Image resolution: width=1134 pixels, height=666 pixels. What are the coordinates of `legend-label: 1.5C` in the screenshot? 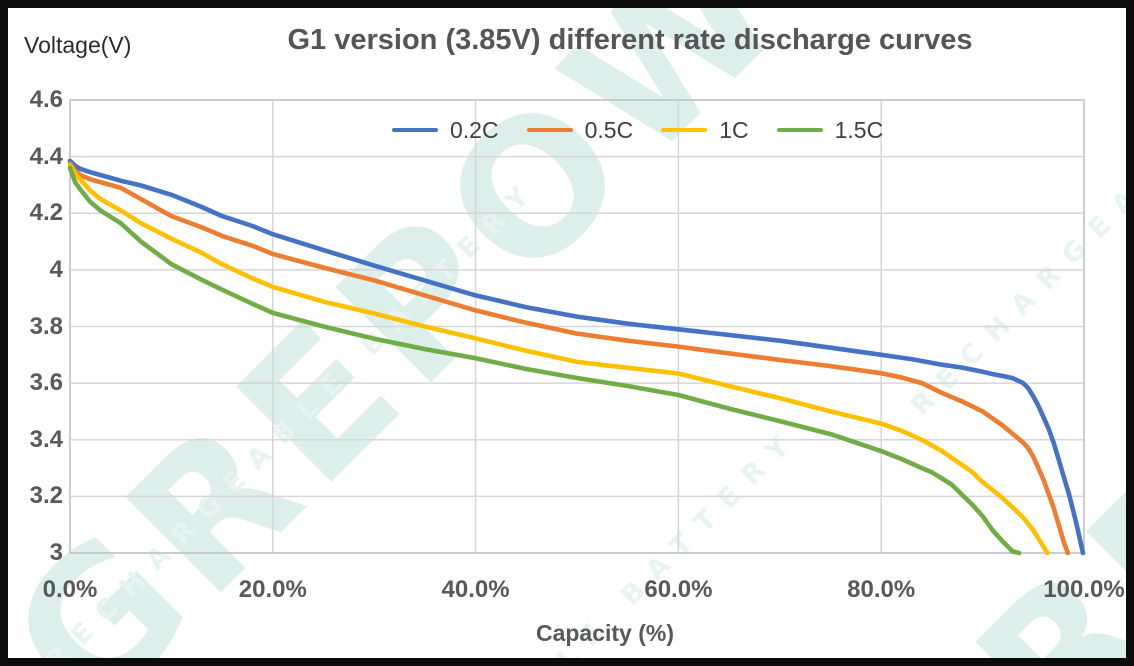 It's located at (859, 130).